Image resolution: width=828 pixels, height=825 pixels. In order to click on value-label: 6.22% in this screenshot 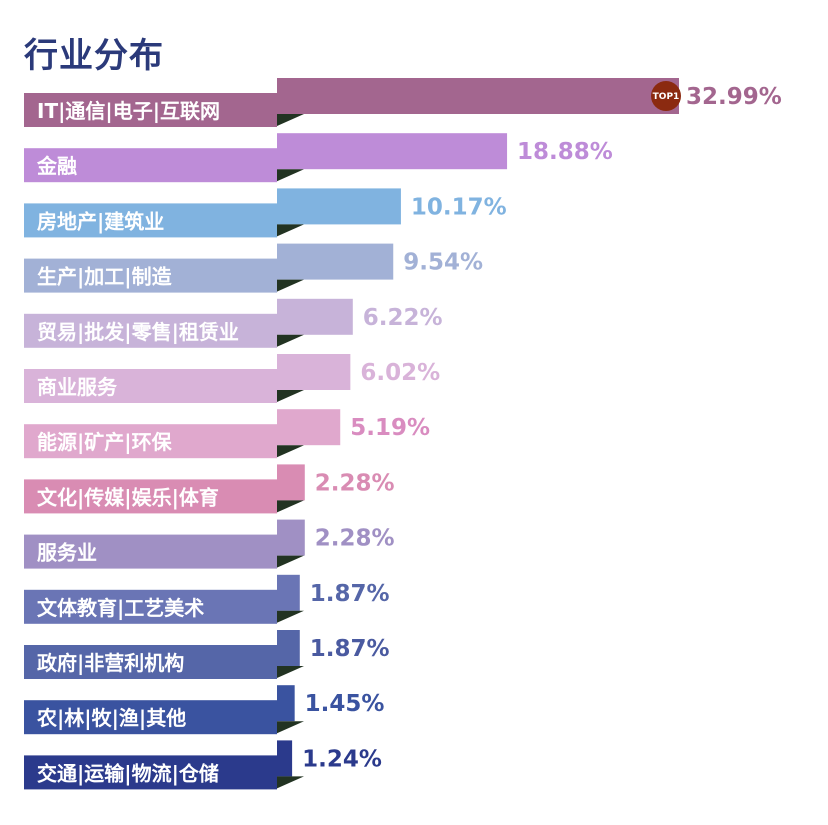, I will do `click(403, 318)`.